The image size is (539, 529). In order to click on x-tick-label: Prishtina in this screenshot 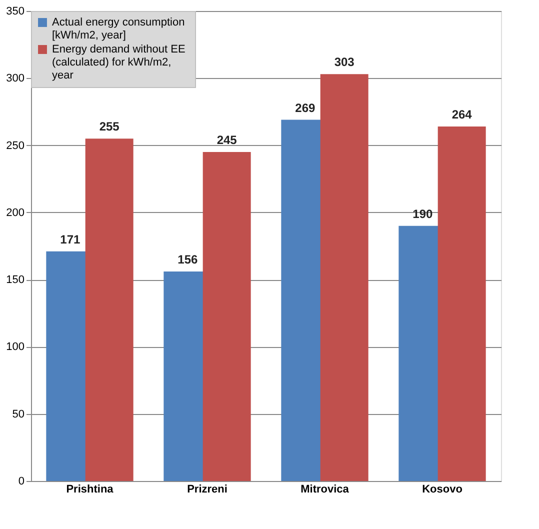, I will do `click(90, 490)`.